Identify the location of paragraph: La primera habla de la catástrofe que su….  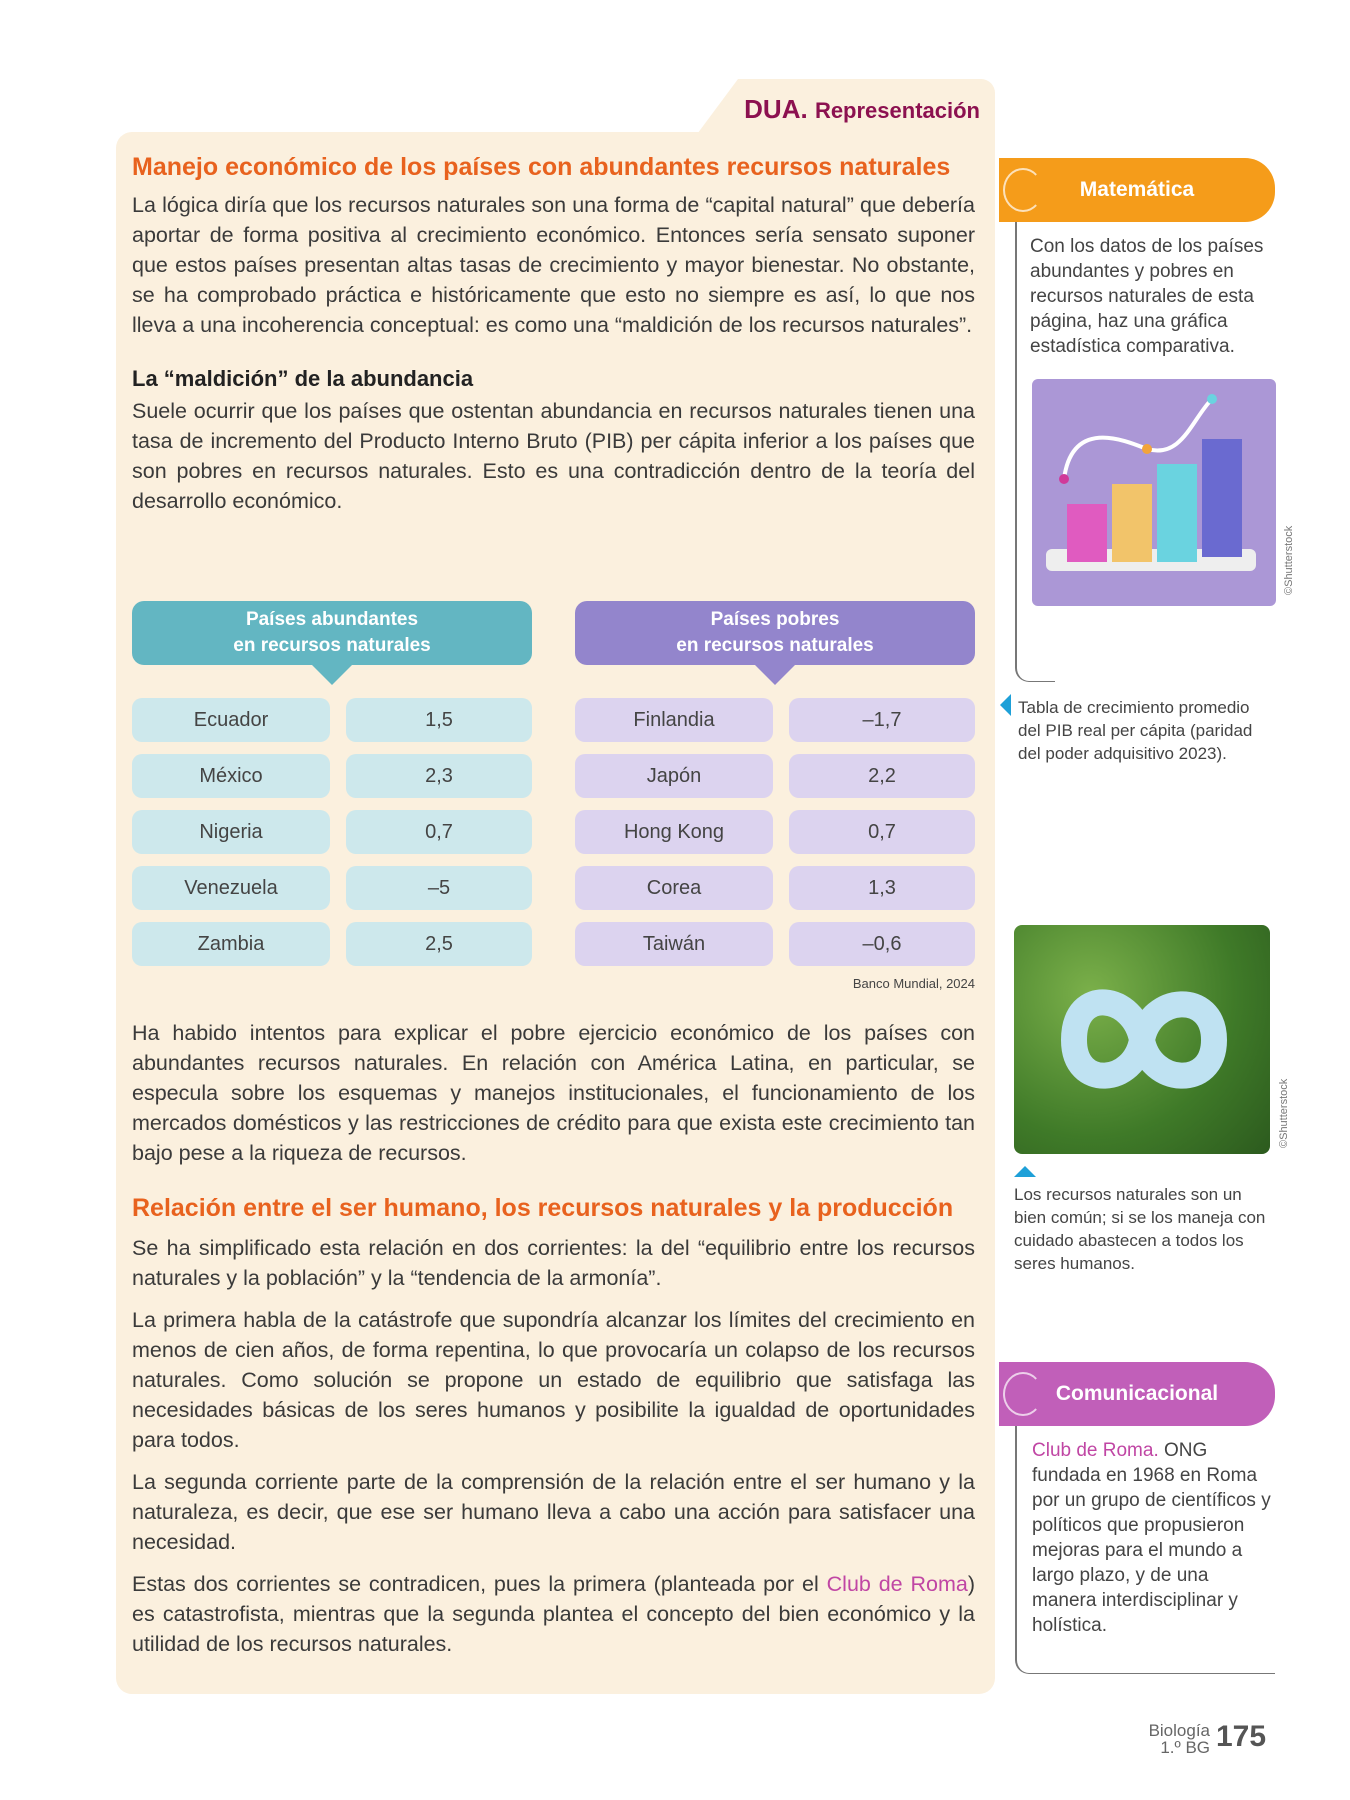
(553, 1380).